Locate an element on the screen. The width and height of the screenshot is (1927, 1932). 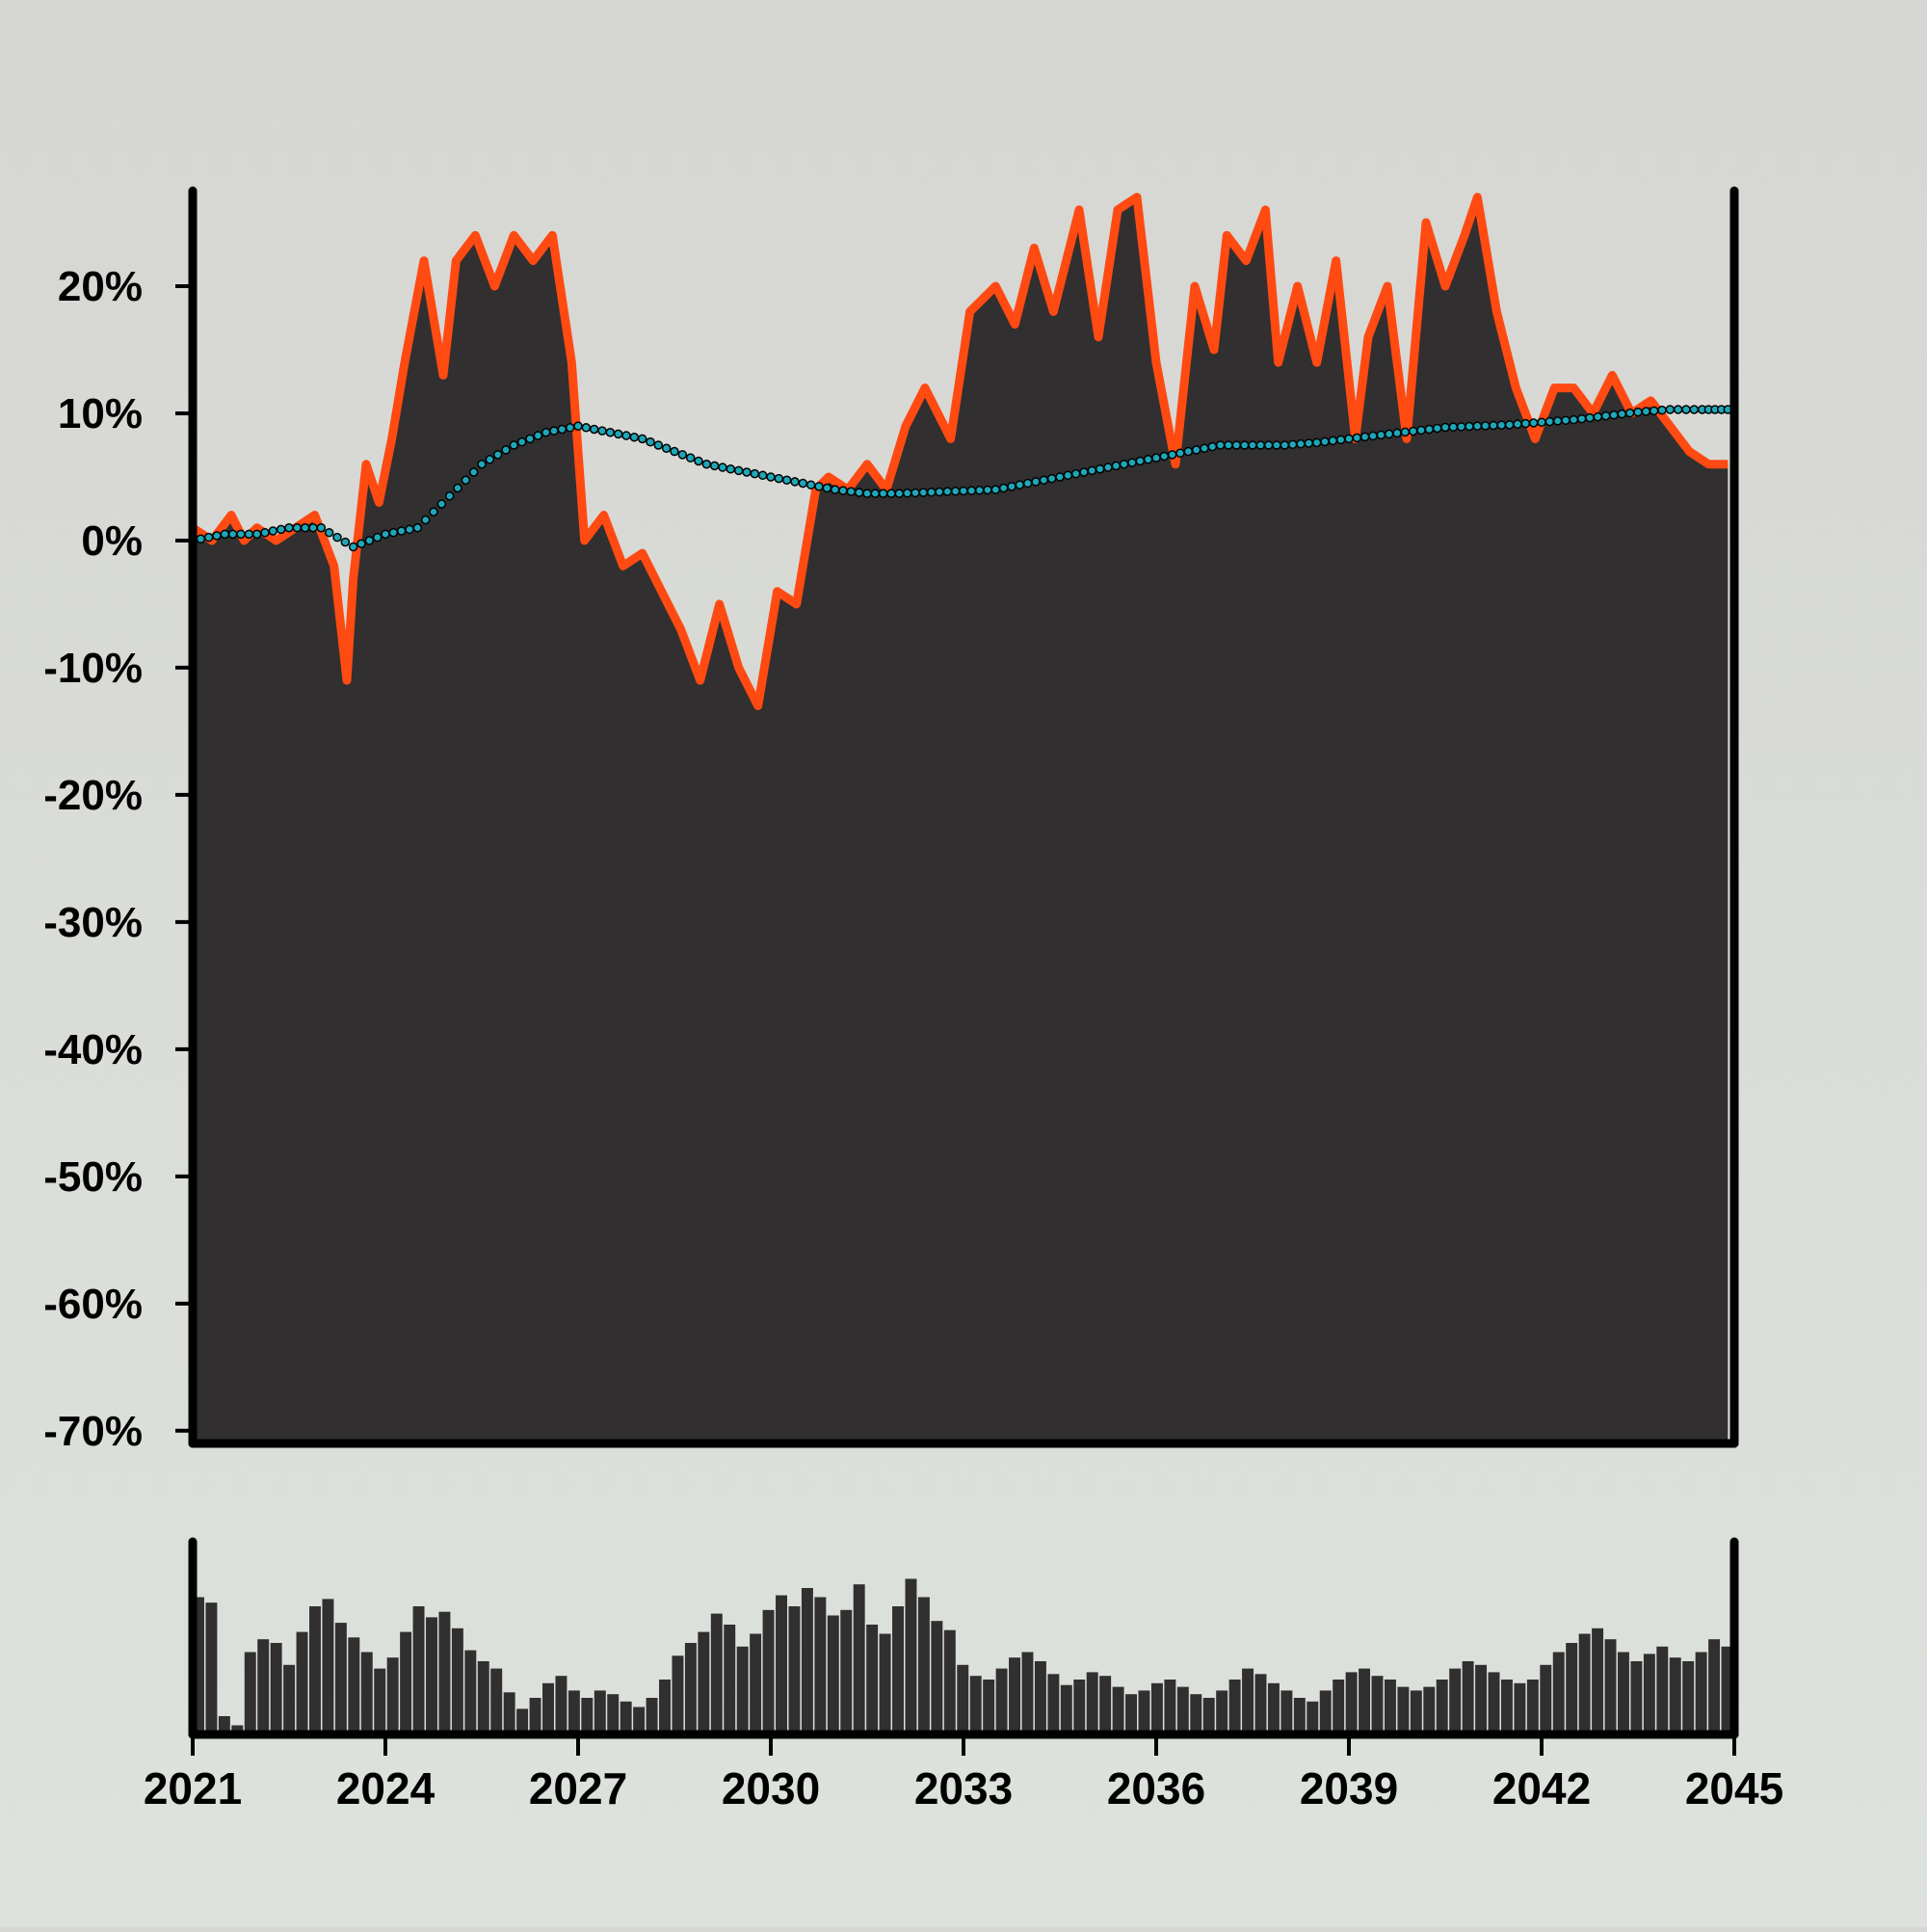
y-tick-label: -70% is located at coordinates (93, 1431).